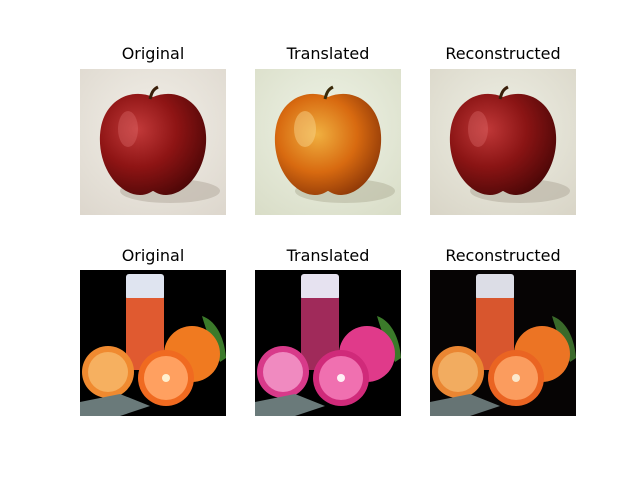  What do you see at coordinates (153, 255) in the screenshot?
I see `row2-original-title: Original` at bounding box center [153, 255].